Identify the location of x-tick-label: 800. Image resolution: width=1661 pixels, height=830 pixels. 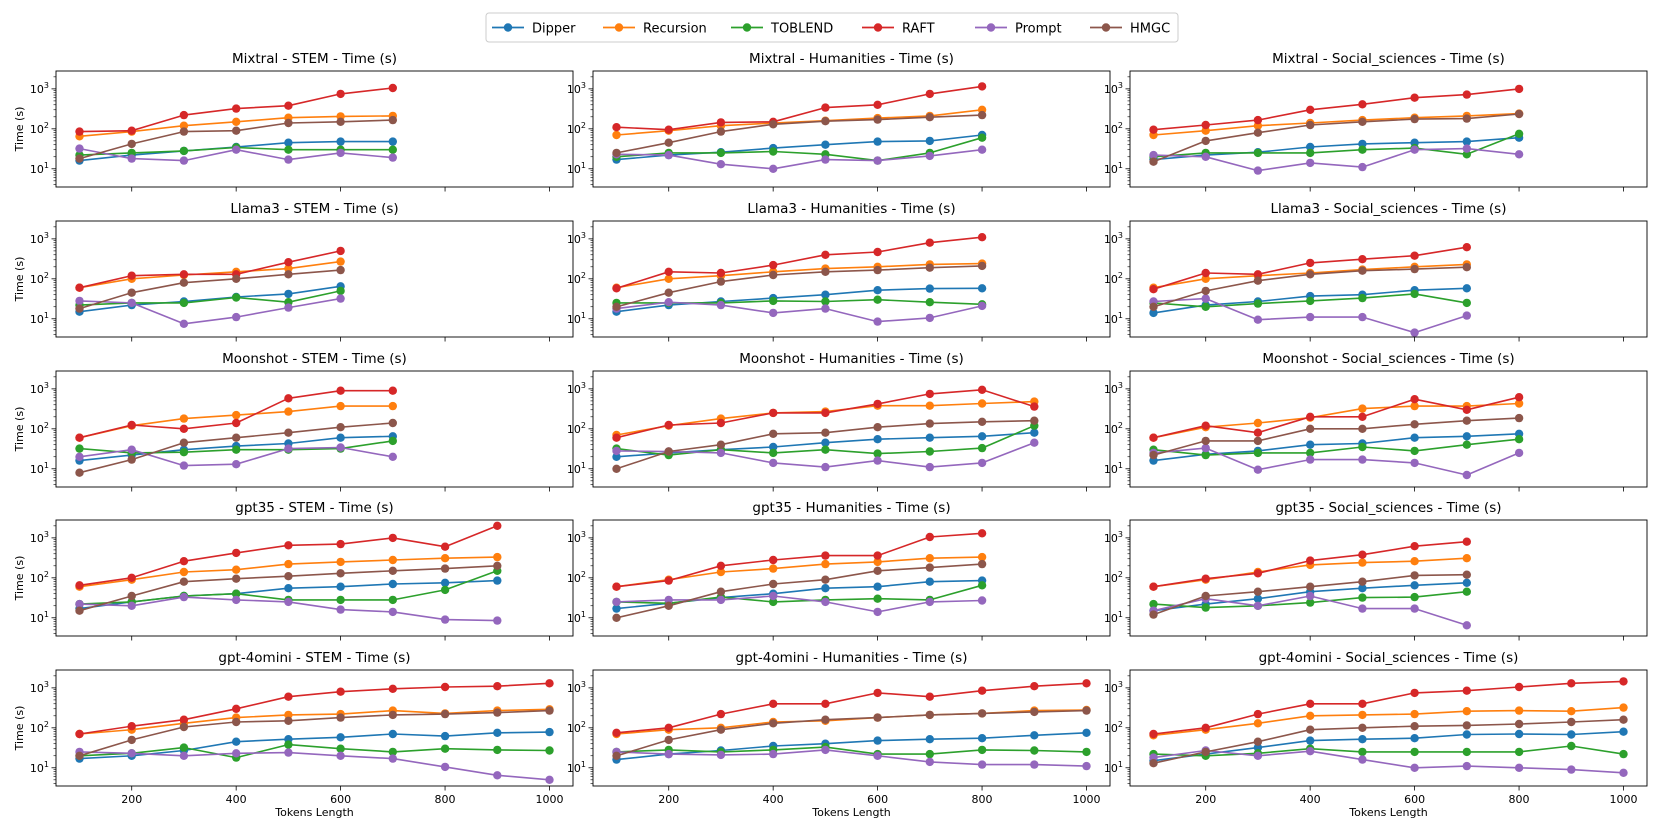
(1519, 799).